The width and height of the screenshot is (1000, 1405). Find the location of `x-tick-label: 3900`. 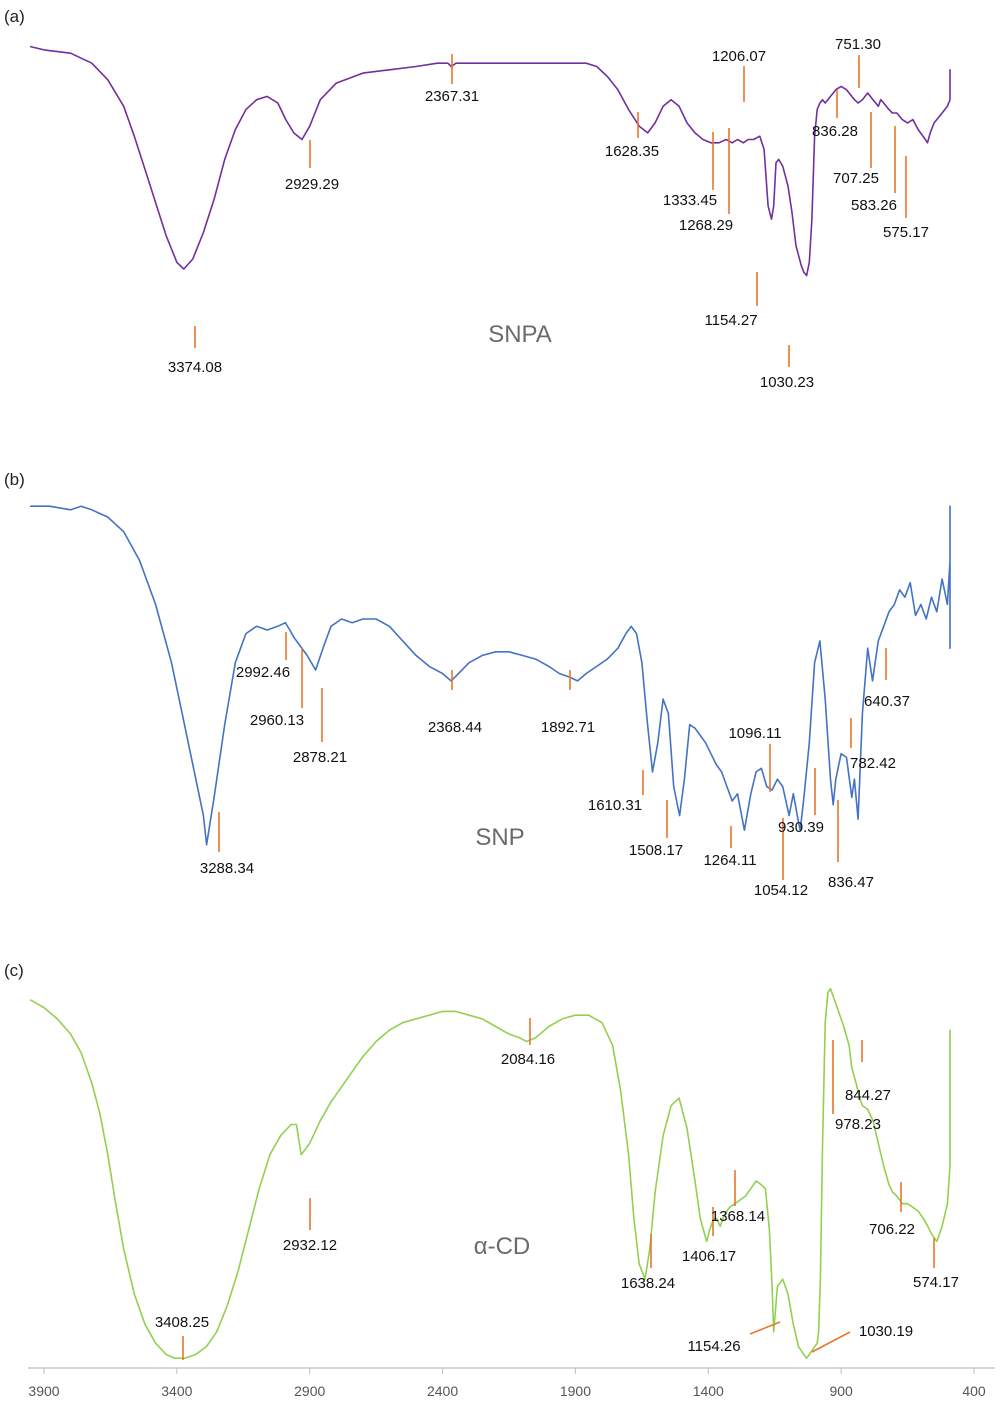

x-tick-label: 3900 is located at coordinates (43, 1391).